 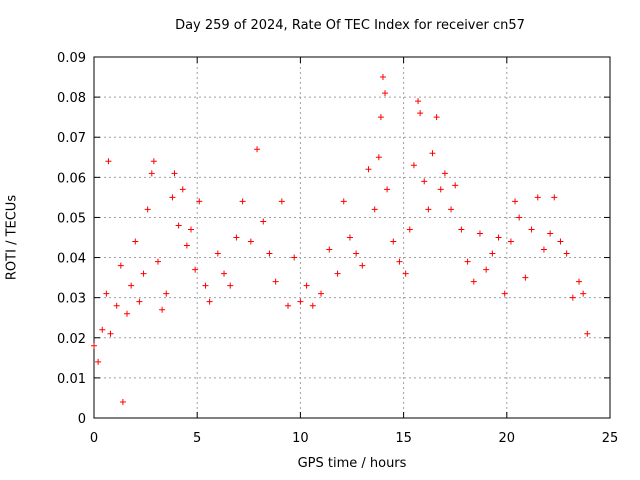 I want to click on y-tick-label: 0, so click(x=82, y=419).